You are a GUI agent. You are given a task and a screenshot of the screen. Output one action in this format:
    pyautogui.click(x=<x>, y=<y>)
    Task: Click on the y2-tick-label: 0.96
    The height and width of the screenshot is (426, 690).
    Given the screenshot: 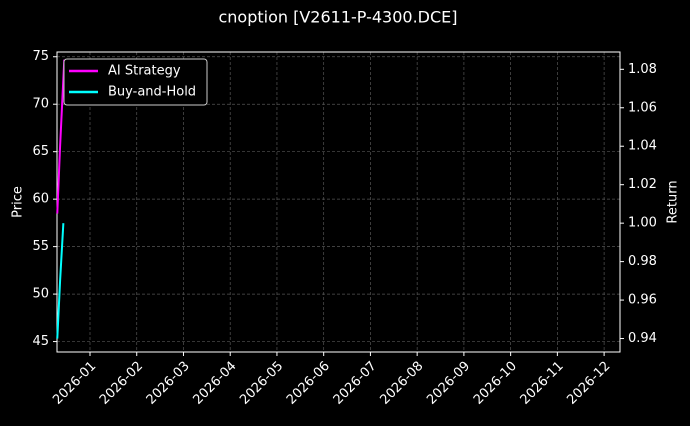 What is the action you would take?
    pyautogui.click(x=642, y=300)
    